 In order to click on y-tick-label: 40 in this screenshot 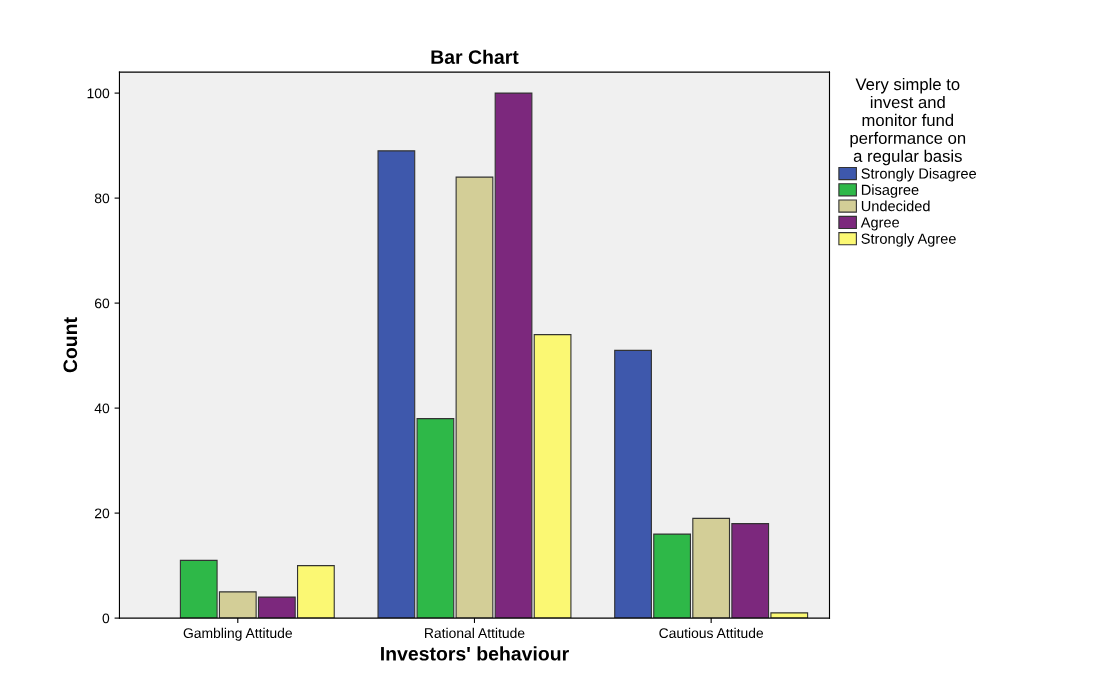, I will do `click(102, 408)`.